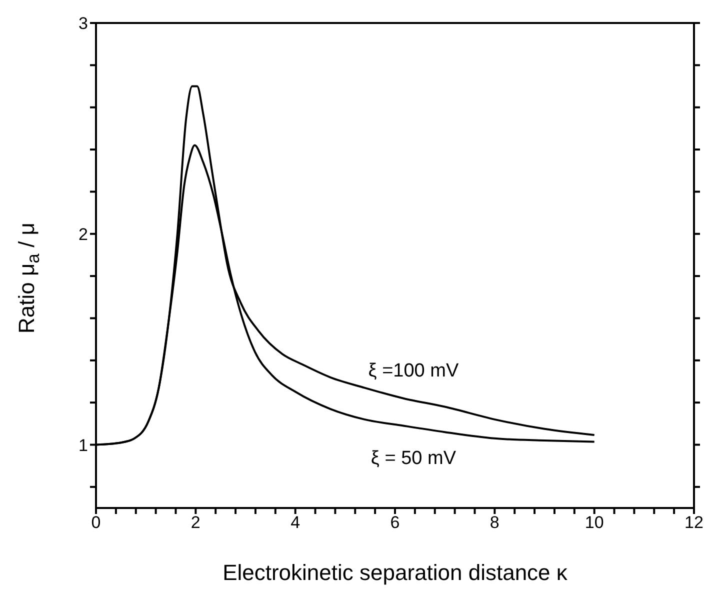 This screenshot has height=607, width=720. Describe the element at coordinates (395, 572) in the screenshot. I see `x-axis-title: Electrokinetic separation distance κ` at that location.